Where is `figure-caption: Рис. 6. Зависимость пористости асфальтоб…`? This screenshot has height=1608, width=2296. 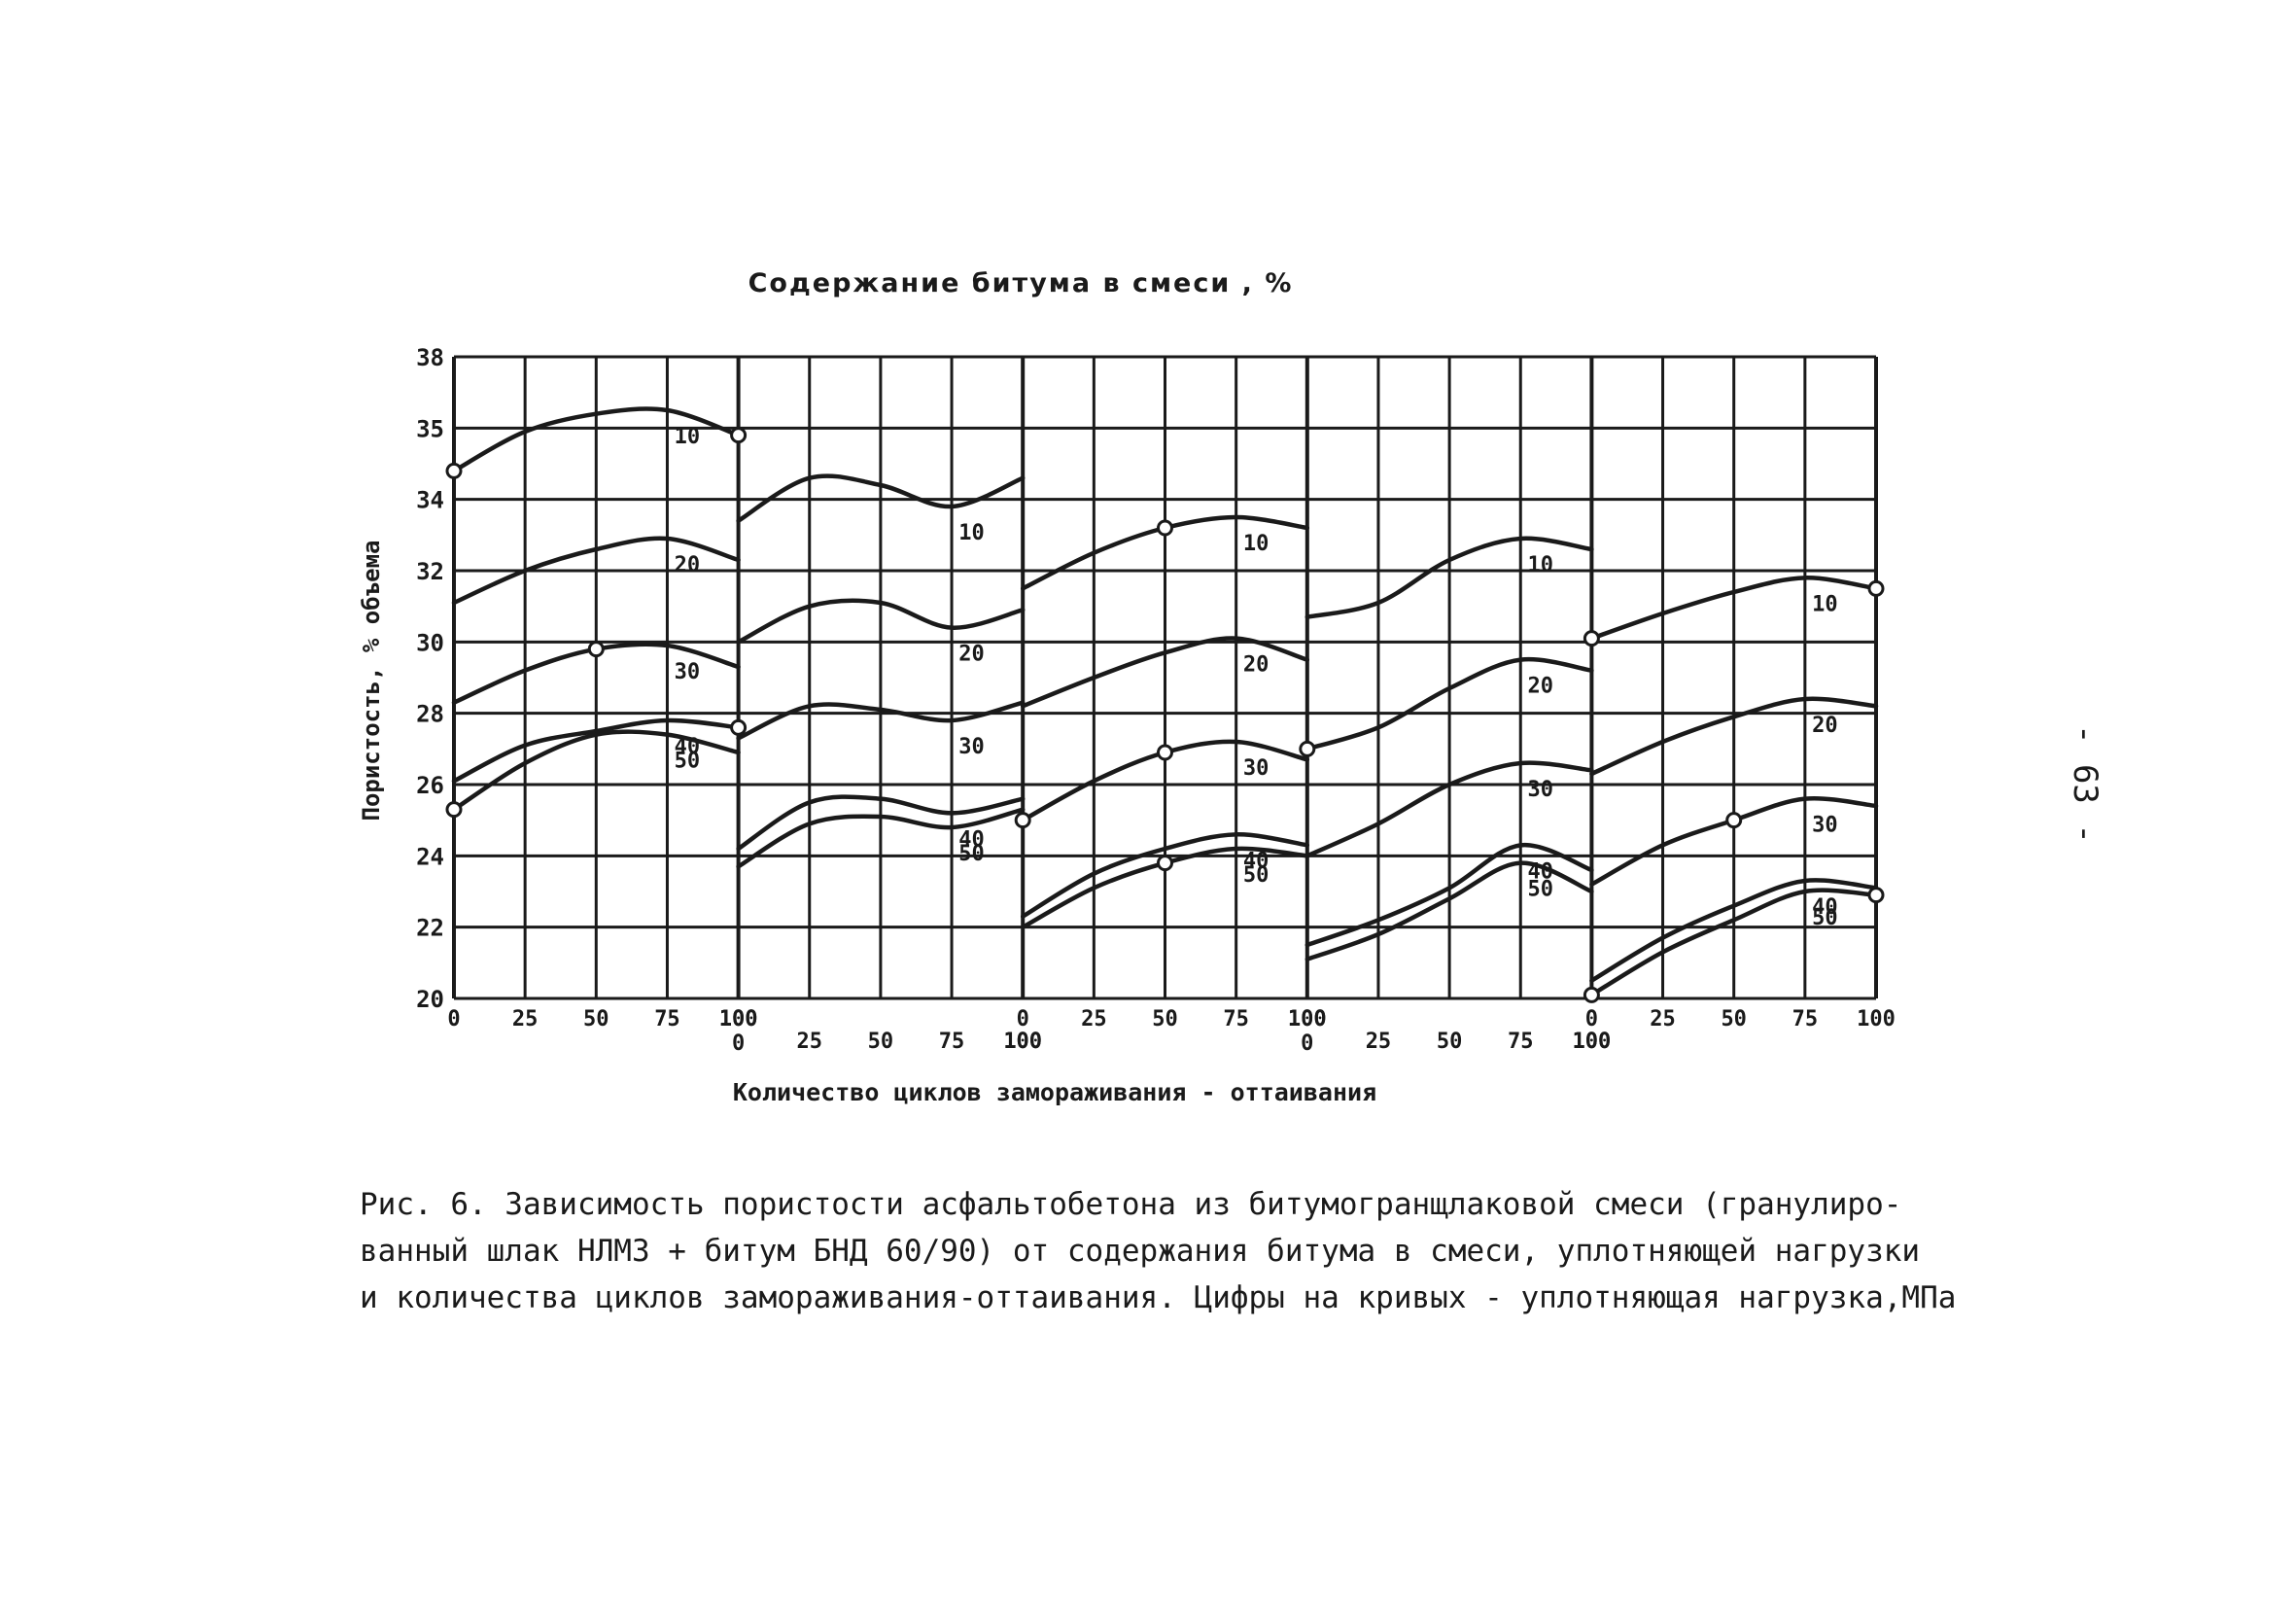
figure-caption: Рис. 6. Зависимость пористости асфальтоб… is located at coordinates (1215, 1251).